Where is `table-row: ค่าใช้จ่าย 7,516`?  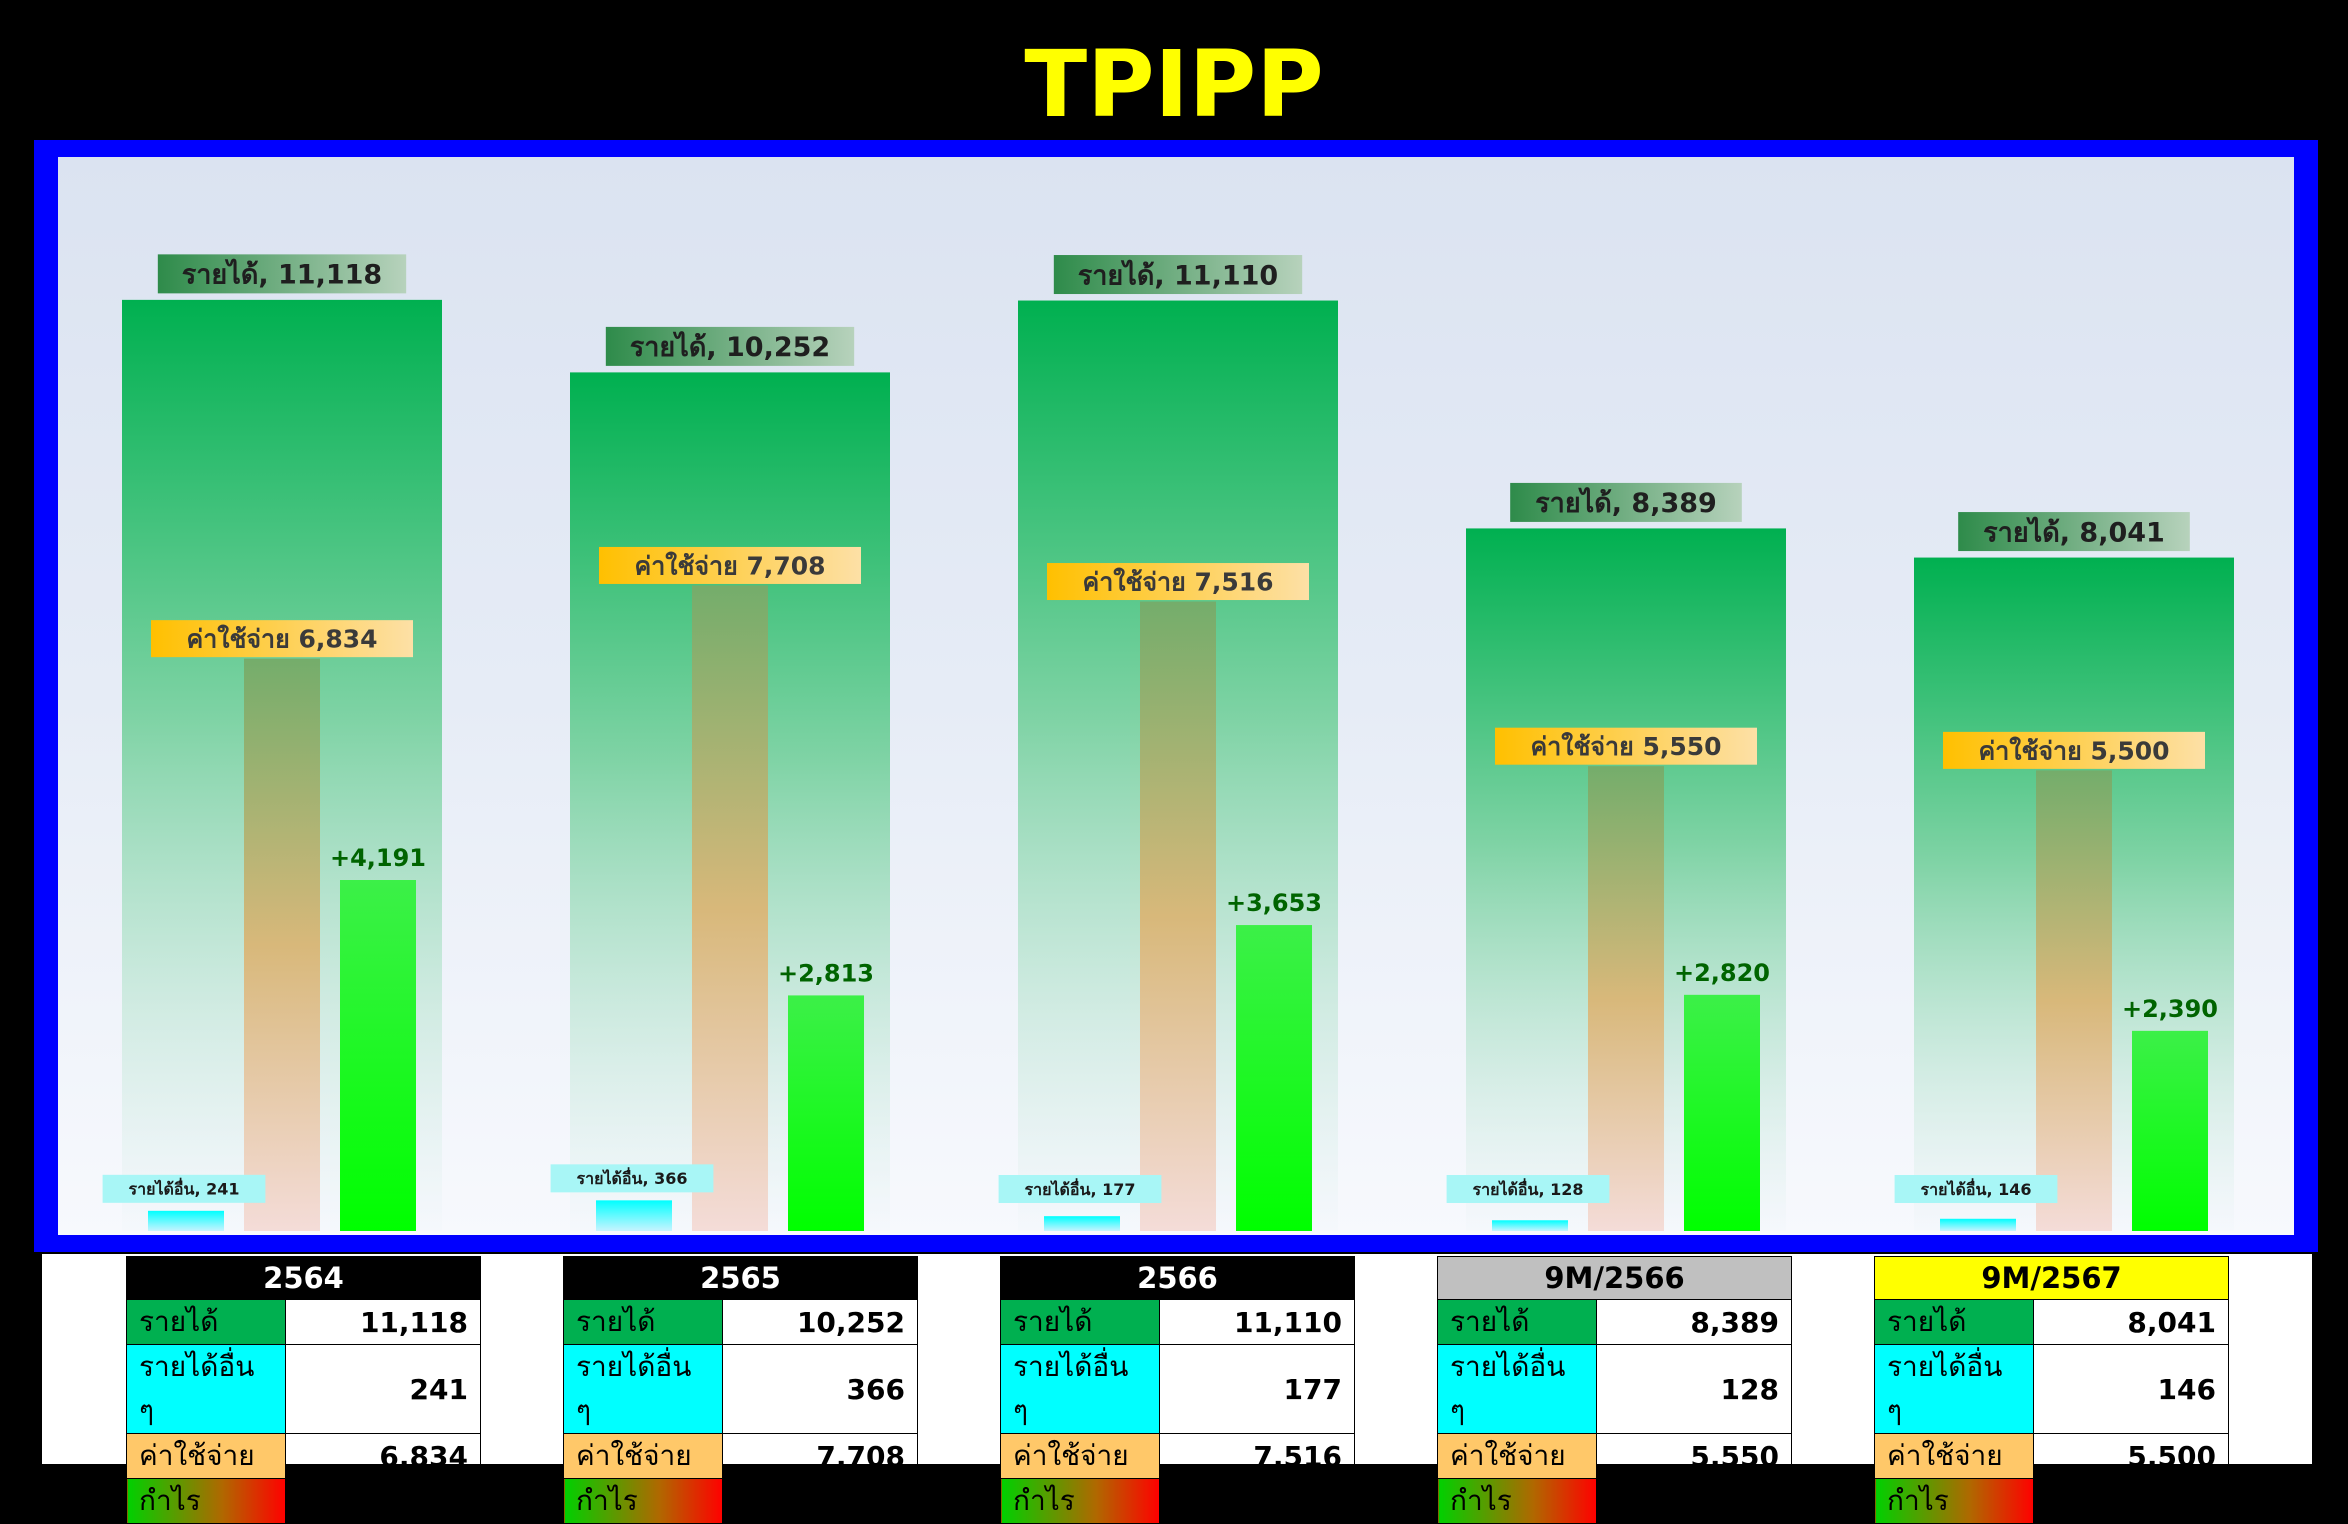
table-row: ค่าใช้จ่าย 7,516 is located at coordinates (1177, 1456).